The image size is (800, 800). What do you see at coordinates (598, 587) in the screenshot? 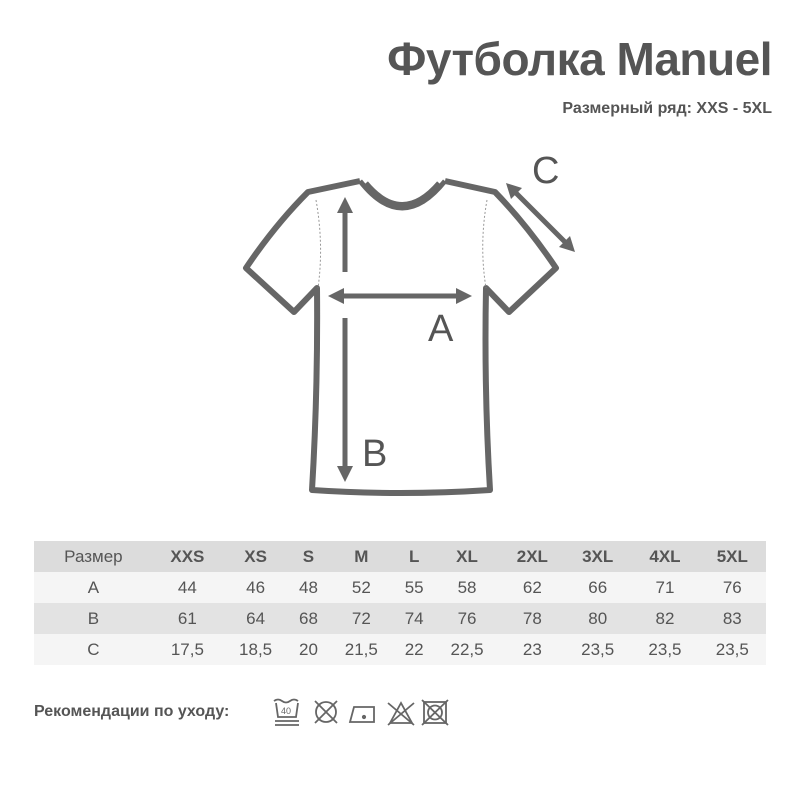
I see `cell: 66` at bounding box center [598, 587].